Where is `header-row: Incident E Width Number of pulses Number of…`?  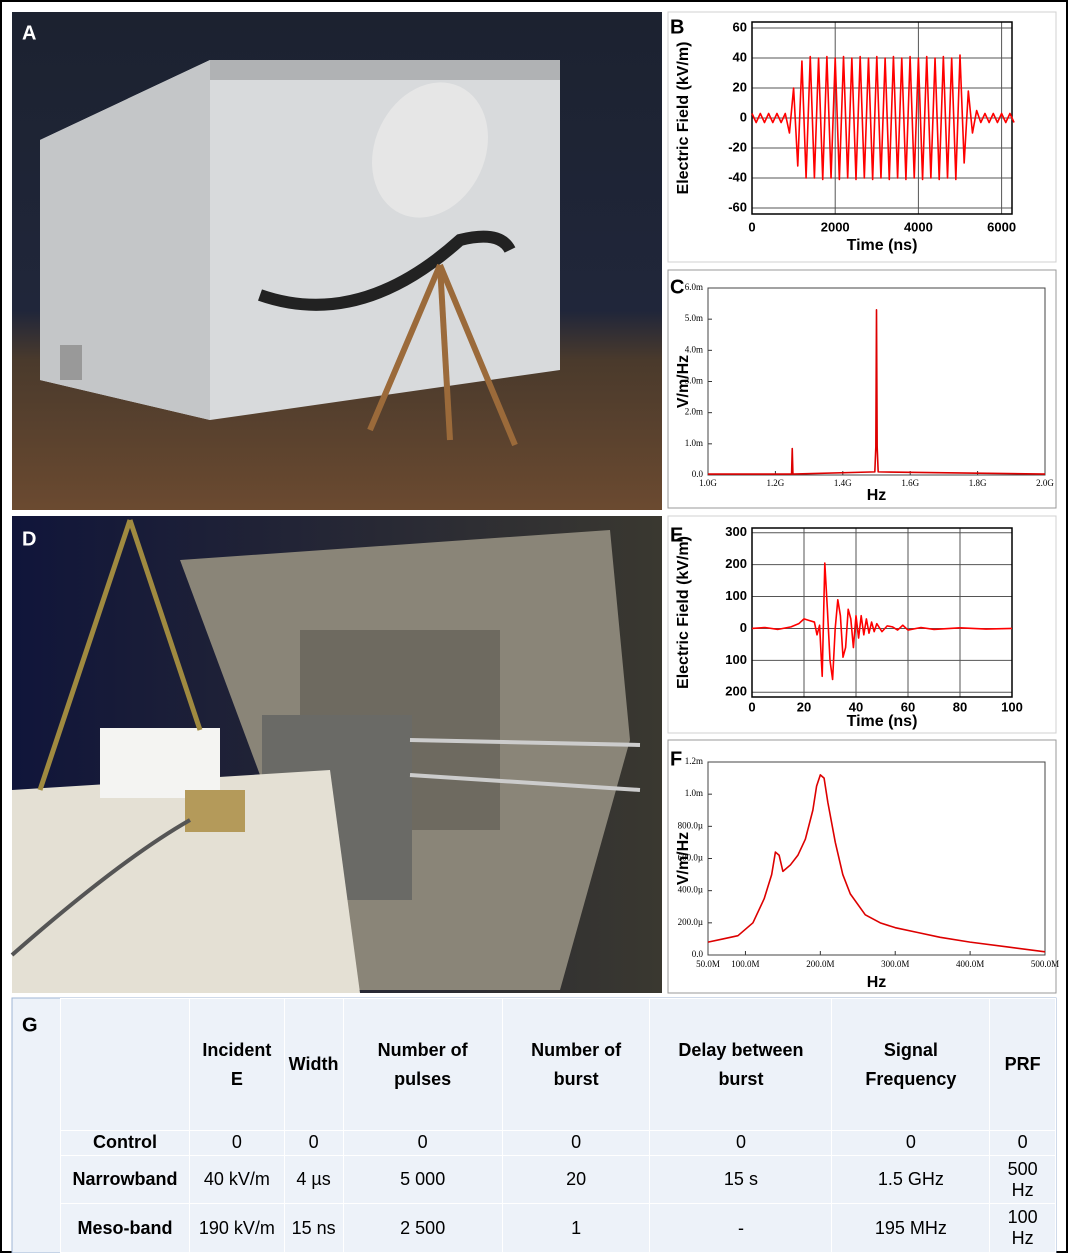
header-row: Incident E Width Number of pulses Number of… is located at coordinates (558, 1064).